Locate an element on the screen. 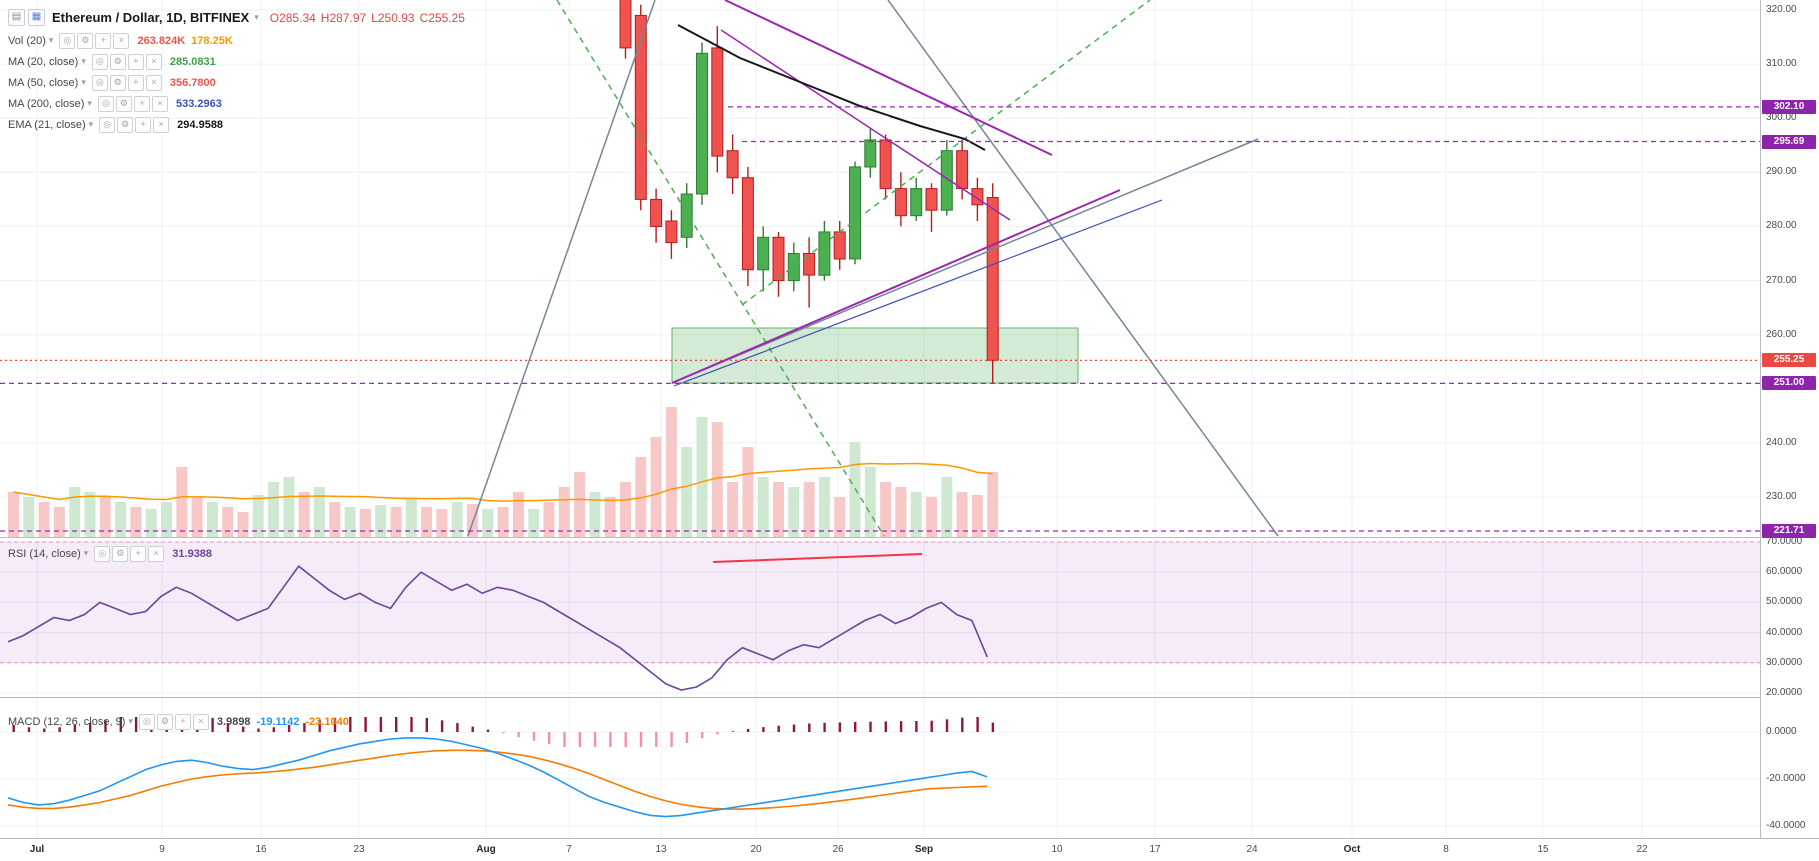 The height and width of the screenshot is (861, 1819). macd-tick-label: -40.0000 is located at coordinates (1786, 825).